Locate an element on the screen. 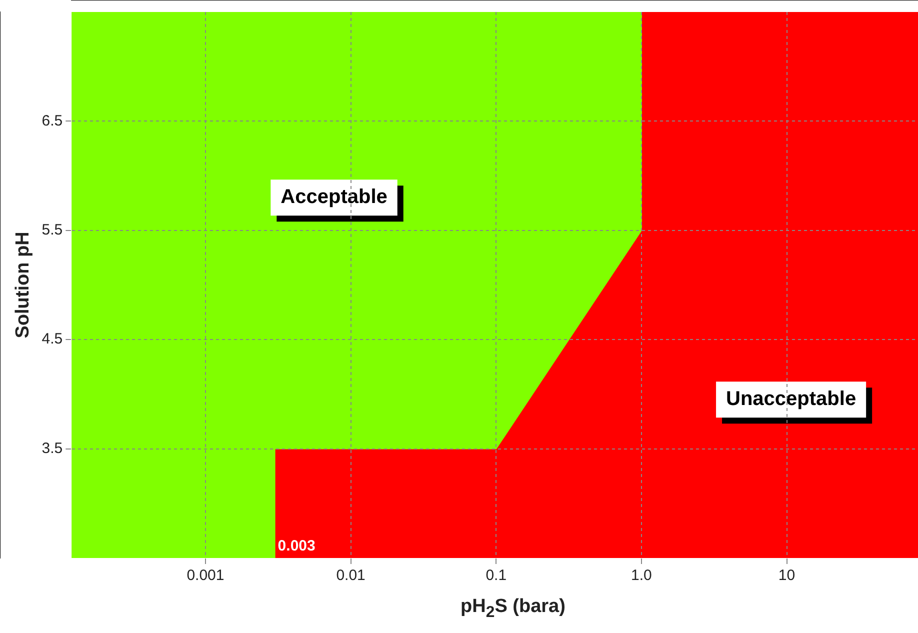 Image resolution: width=918 pixels, height=633 pixels. x-tick-label: 0.001 is located at coordinates (205, 575).